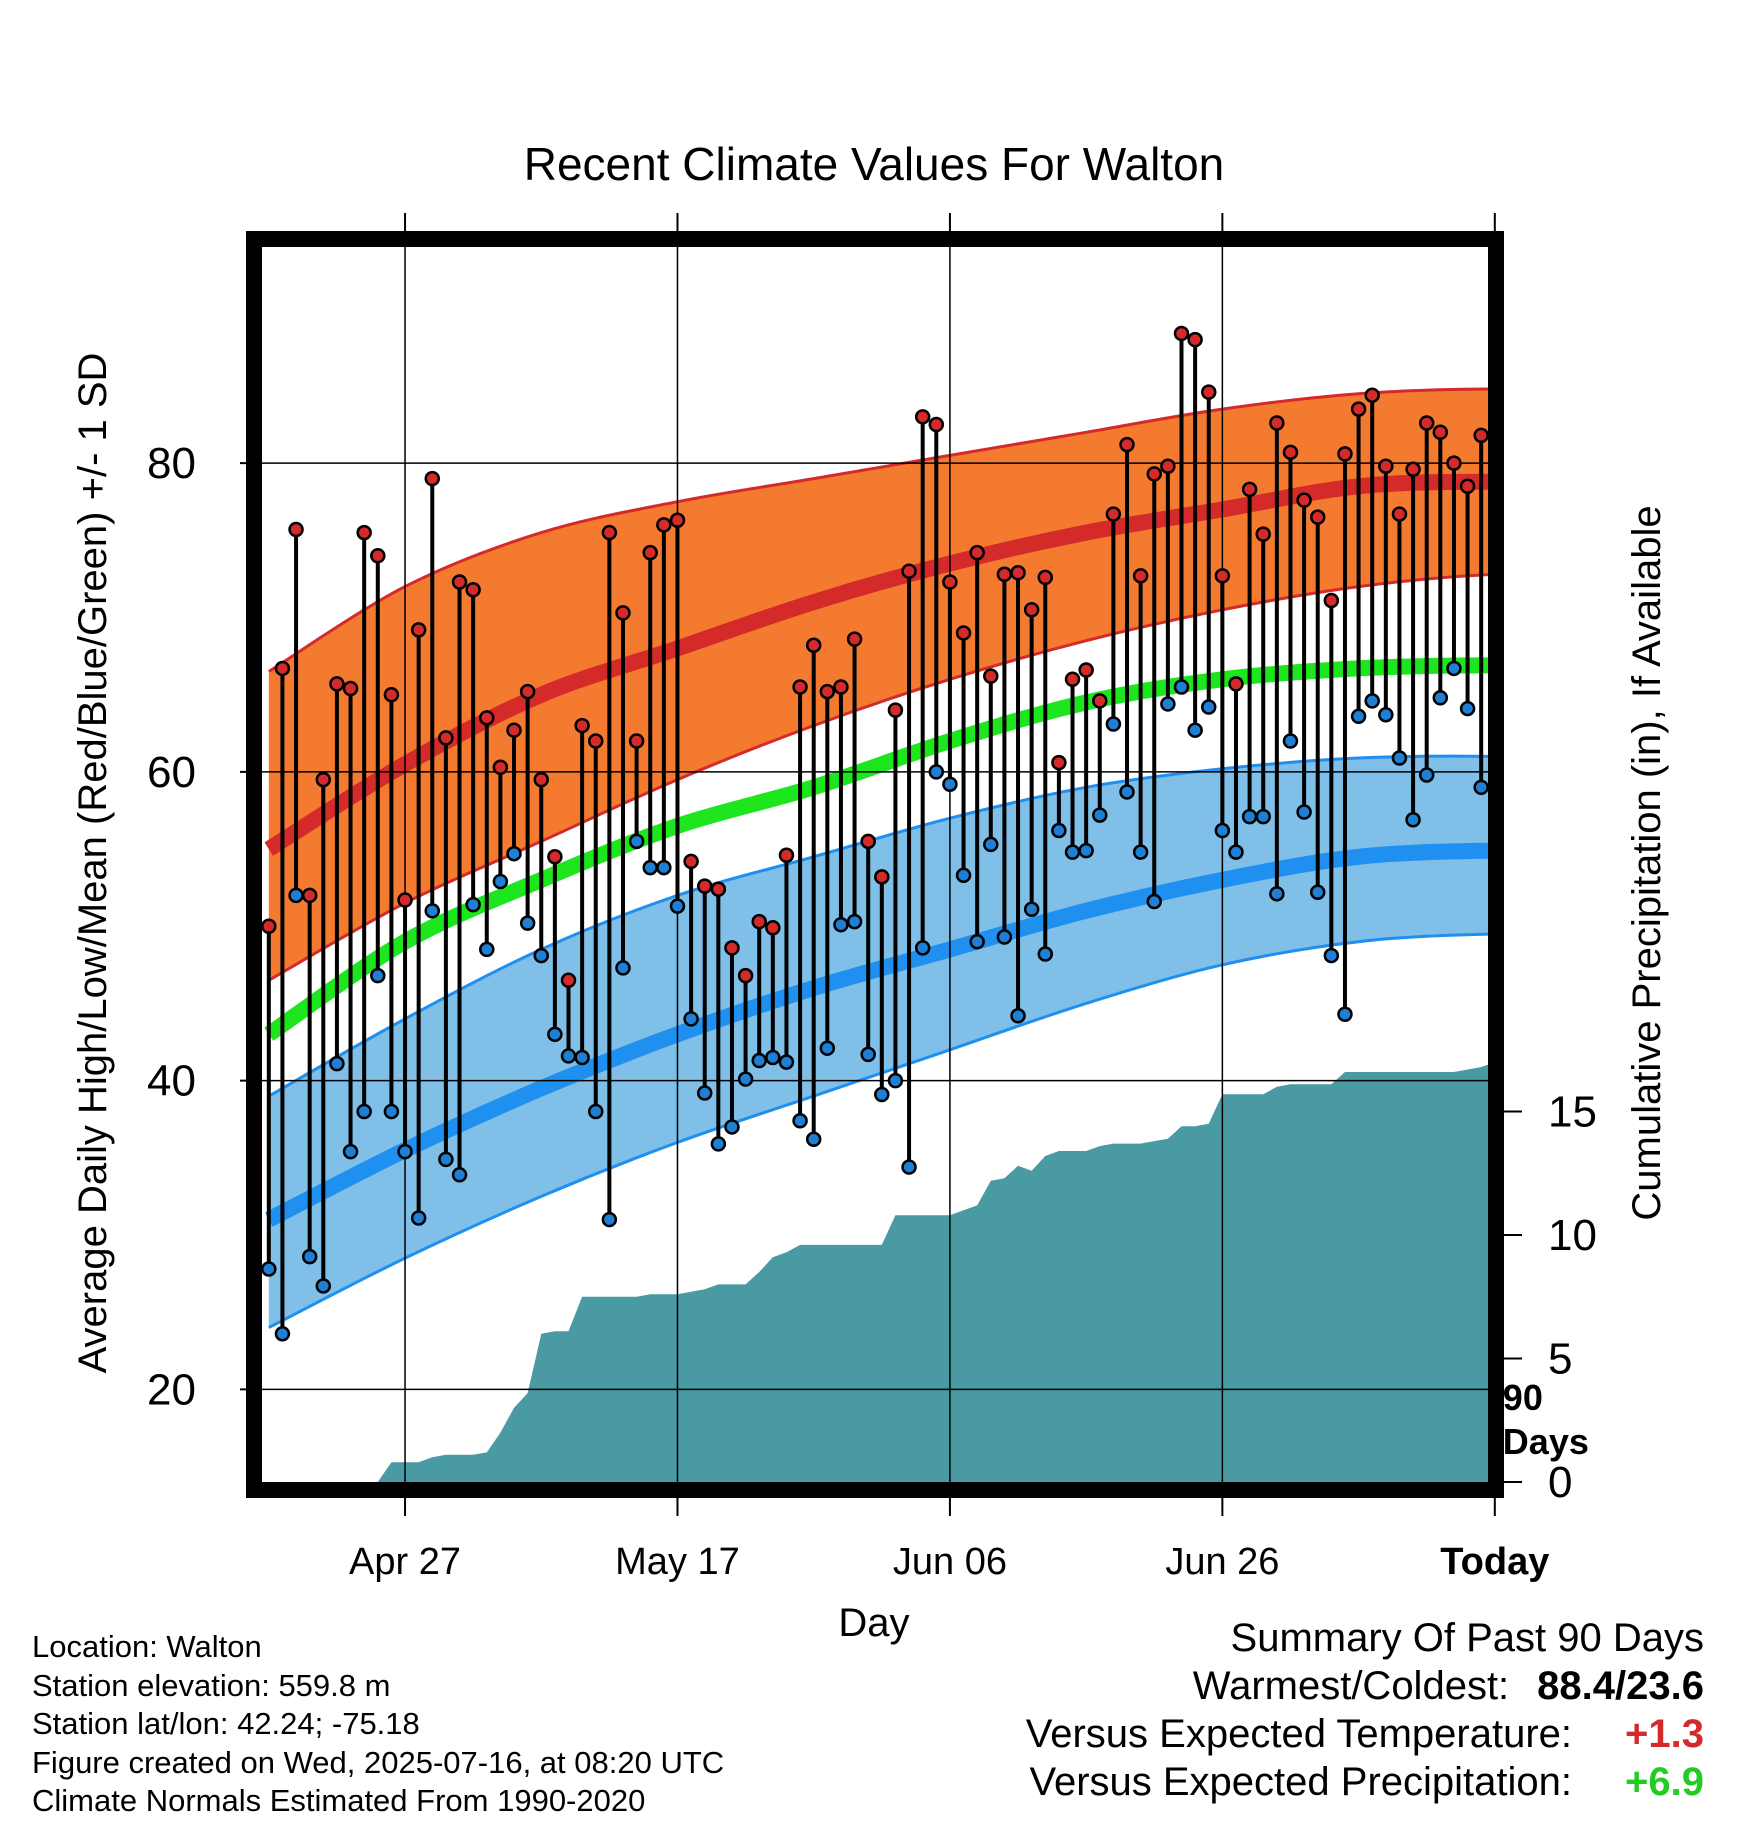  What do you see at coordinates (1572, 1112) in the screenshot?
I see `y2-tick-label: 15` at bounding box center [1572, 1112].